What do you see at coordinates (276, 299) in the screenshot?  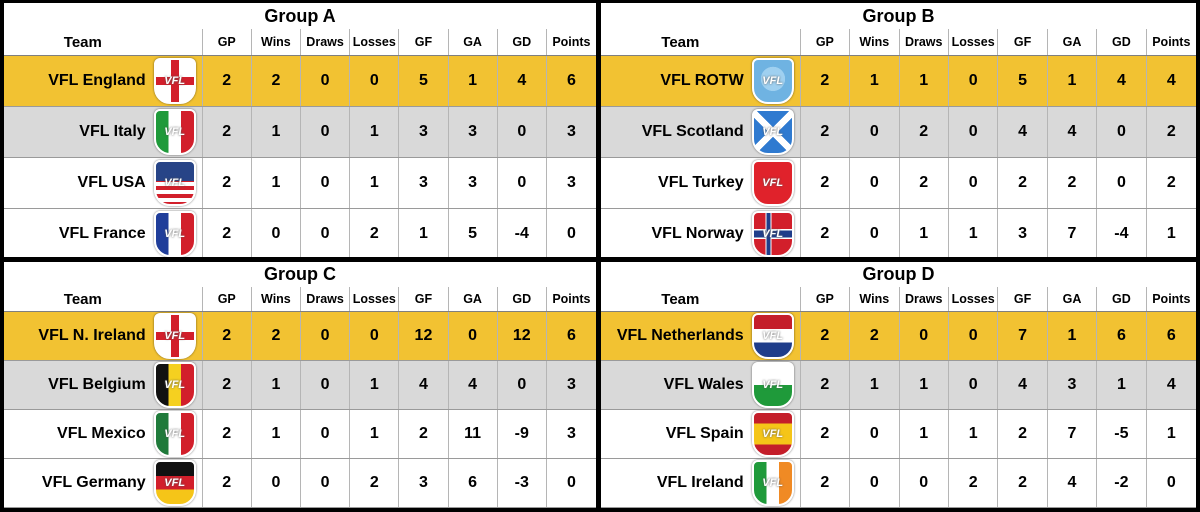 I see `header-wins: Wins` at bounding box center [276, 299].